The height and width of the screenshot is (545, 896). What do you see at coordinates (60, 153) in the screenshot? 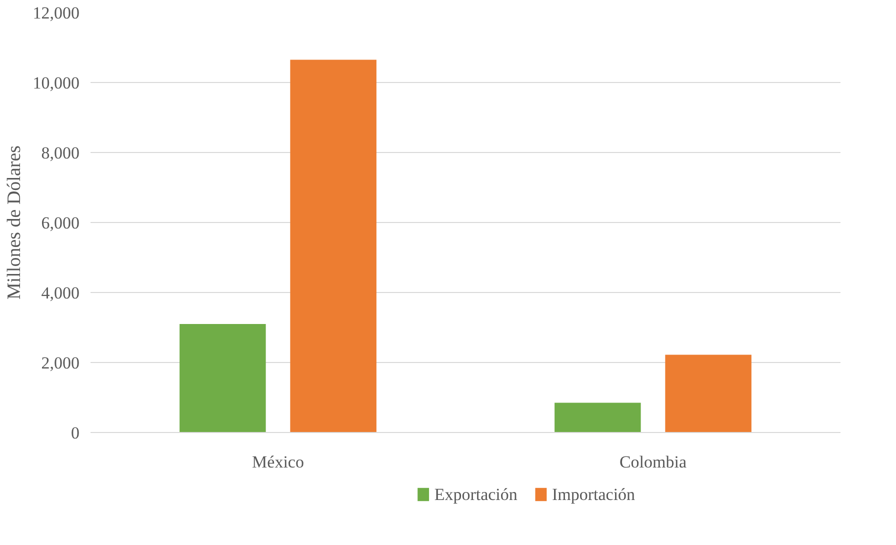
I see `y-tick-label: 8,000` at bounding box center [60, 153].